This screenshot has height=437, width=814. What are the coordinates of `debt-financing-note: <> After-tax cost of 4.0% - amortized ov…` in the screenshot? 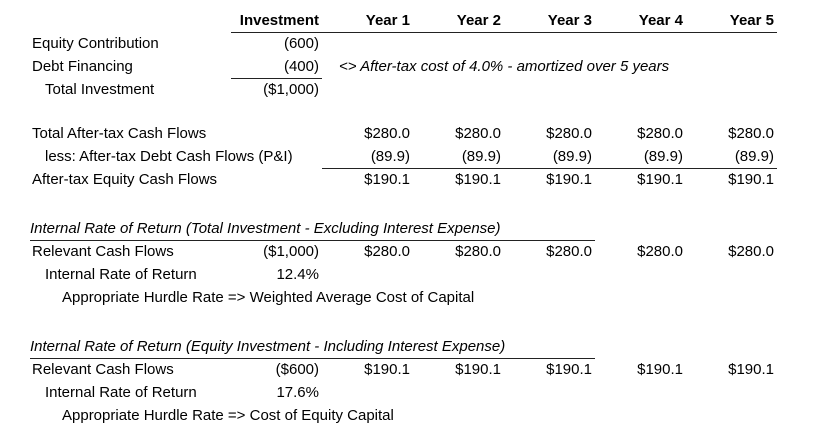 It's located at (504, 66).